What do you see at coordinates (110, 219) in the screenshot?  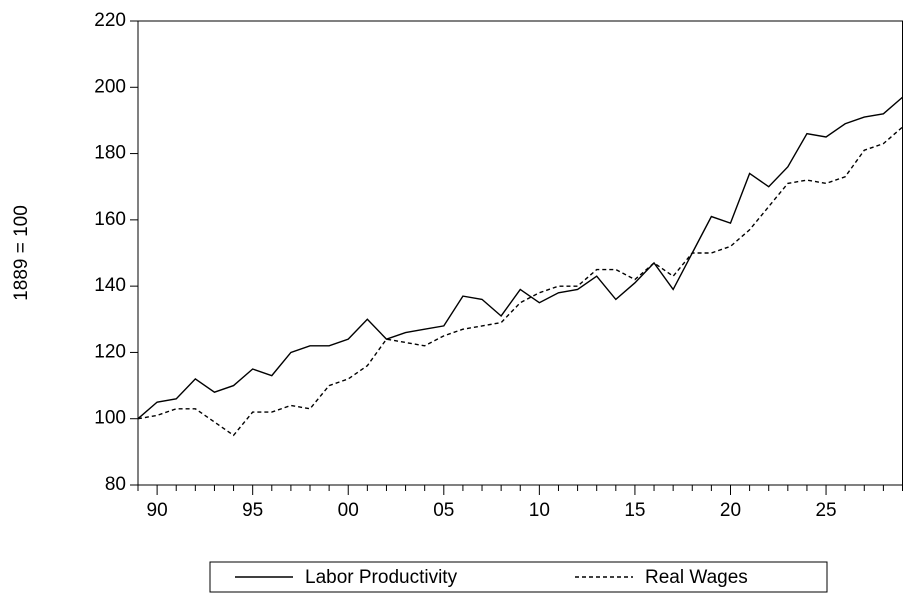 I see `y-tick-label: 160` at bounding box center [110, 219].